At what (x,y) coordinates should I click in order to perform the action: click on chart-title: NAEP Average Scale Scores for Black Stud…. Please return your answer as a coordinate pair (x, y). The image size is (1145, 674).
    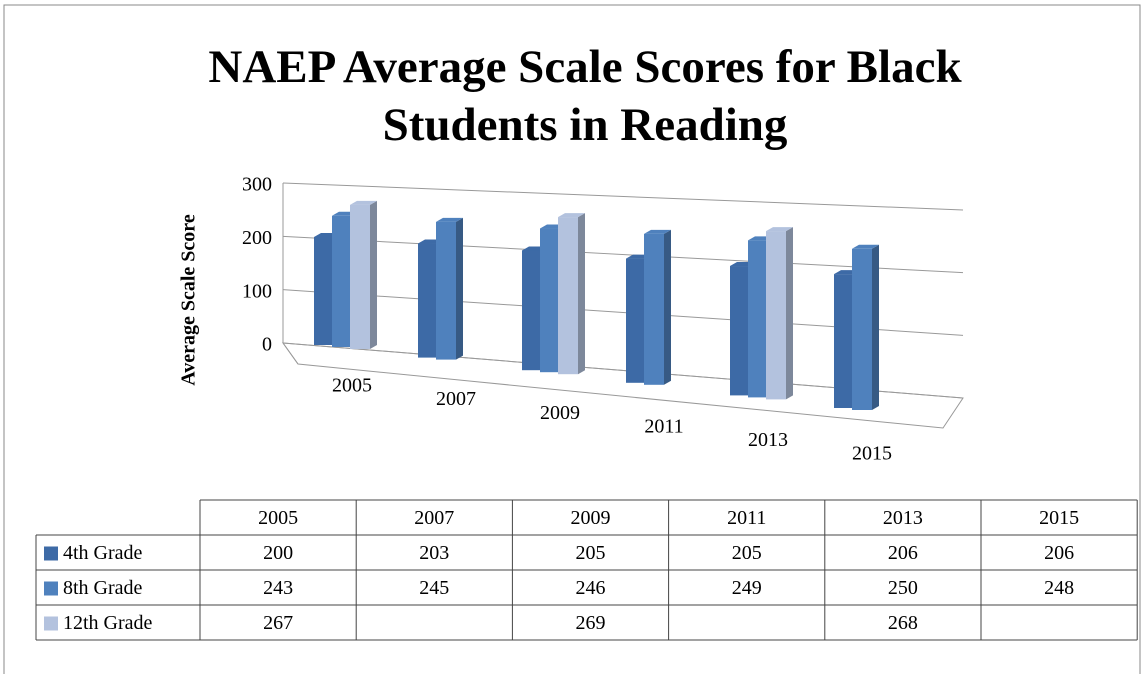
    Looking at the image, I should click on (585, 96).